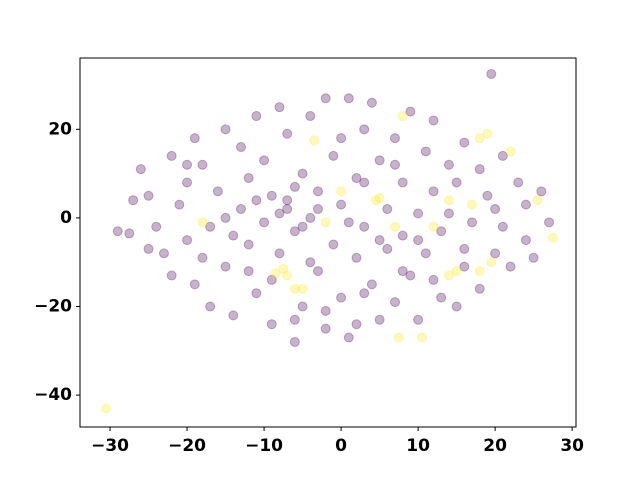 The height and width of the screenshot is (480, 640). I want to click on x-tick-label: 10, so click(418, 446).